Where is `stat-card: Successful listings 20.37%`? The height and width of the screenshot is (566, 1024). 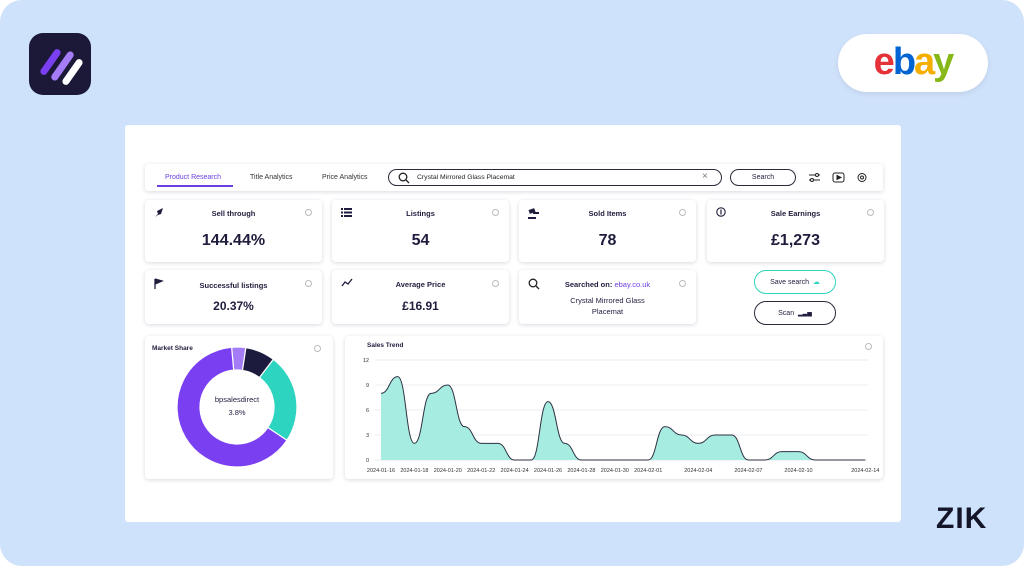 stat-card: Successful listings 20.37% is located at coordinates (233, 297).